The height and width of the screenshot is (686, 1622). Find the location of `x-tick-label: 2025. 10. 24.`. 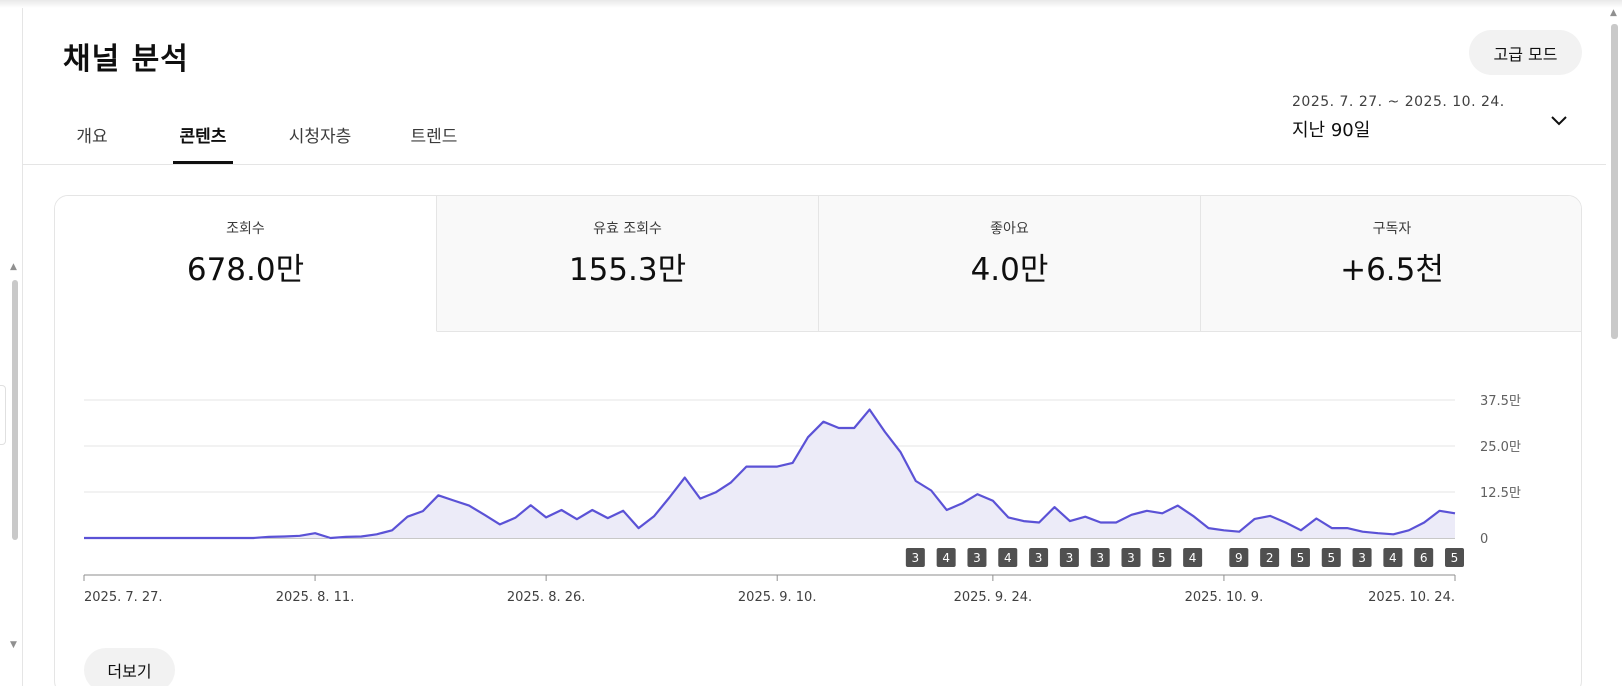

x-tick-label: 2025. 10. 24. is located at coordinates (1411, 597).